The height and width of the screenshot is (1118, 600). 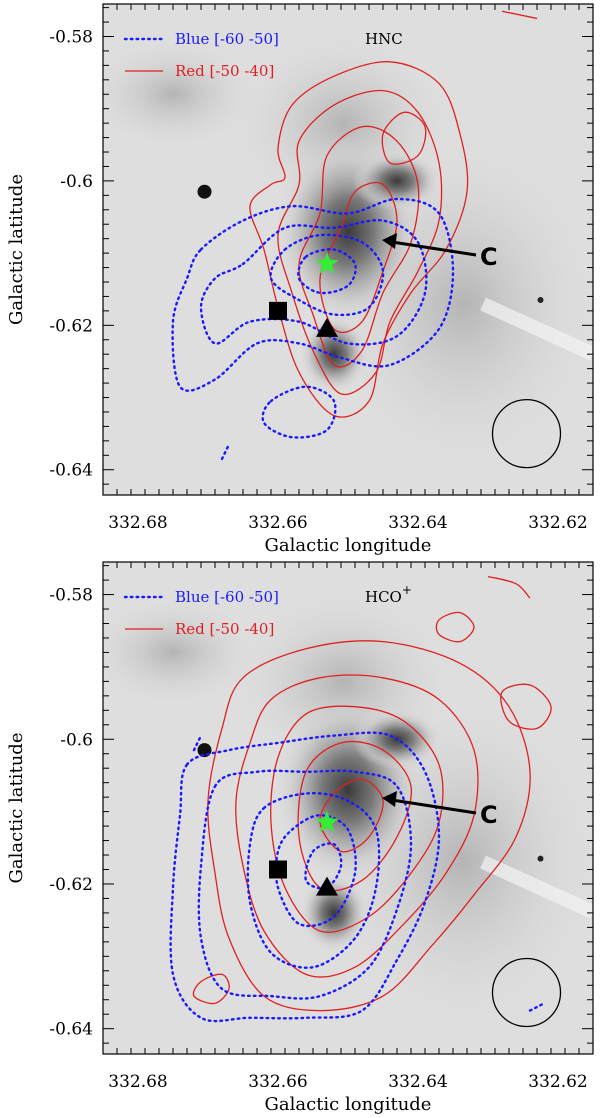 I want to click on nebula-ridge, so click(x=397, y=180).